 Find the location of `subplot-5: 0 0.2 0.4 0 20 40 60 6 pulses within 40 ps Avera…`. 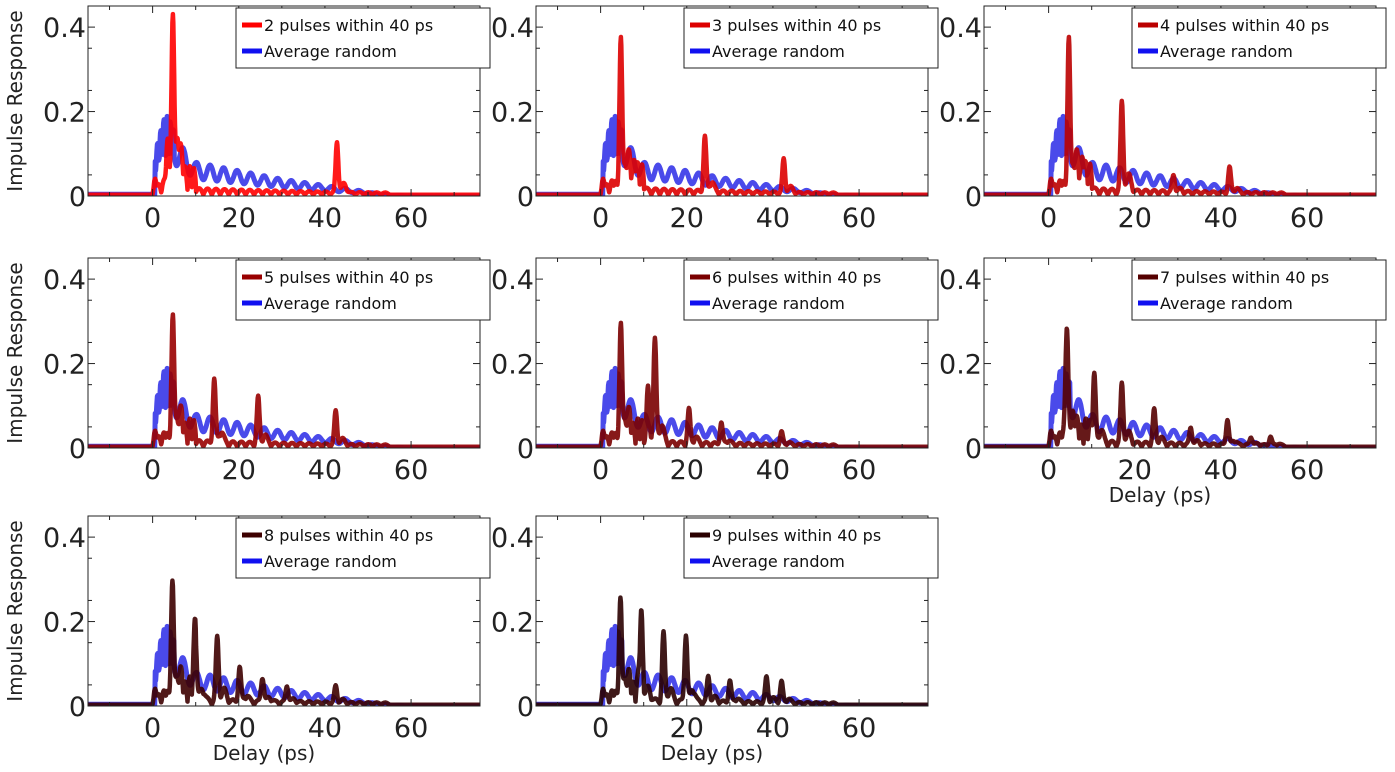

subplot-5: 0 0.2 0.4 0 20 40 60 6 pulses within 40 ps Avera… is located at coordinates (715, 371).